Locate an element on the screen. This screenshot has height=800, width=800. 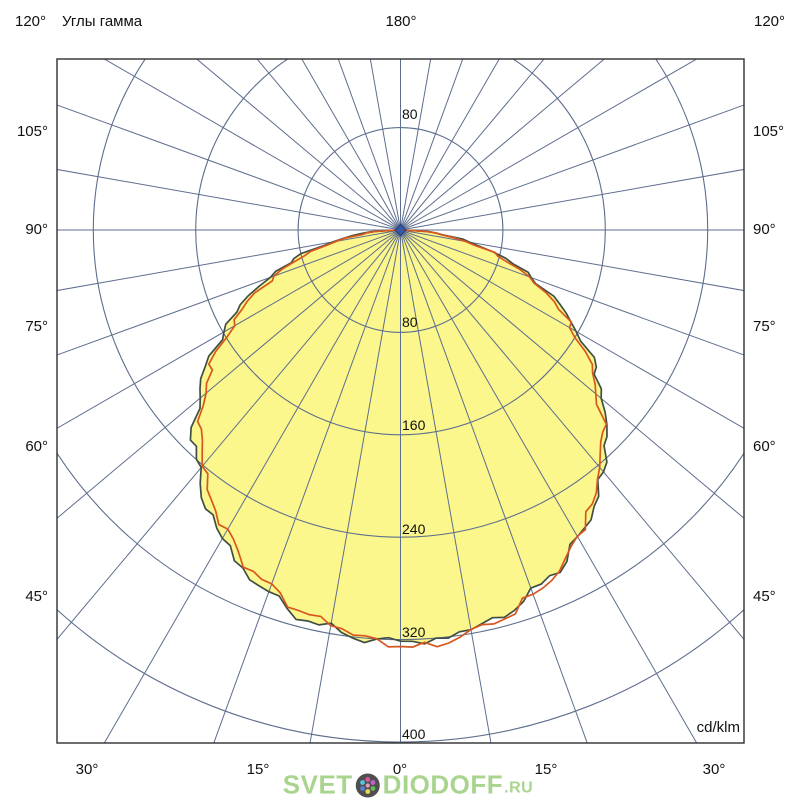
radial-tick-label: 400 is located at coordinates (414, 734).